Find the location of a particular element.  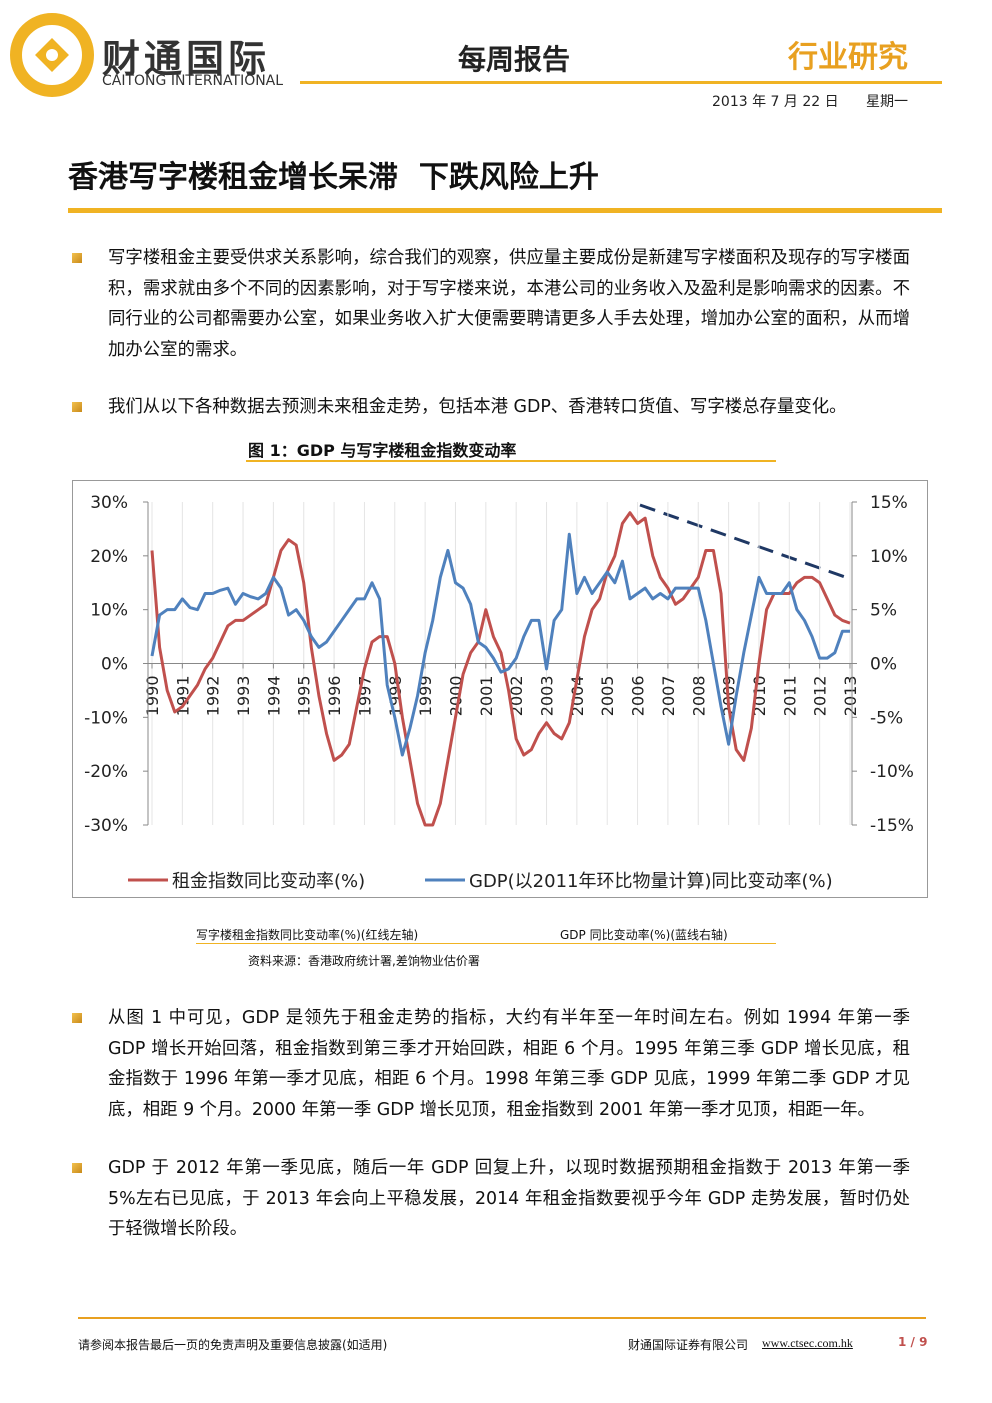

figure-note: GDP 同比变动率(%)(蓝线右轴) is located at coordinates (644, 935).